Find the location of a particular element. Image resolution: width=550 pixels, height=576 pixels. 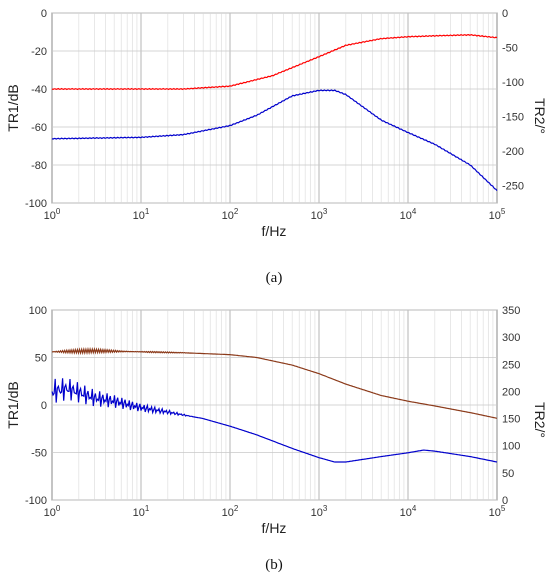

a-xtick-label: 10⁰ is located at coordinates (52, 214).